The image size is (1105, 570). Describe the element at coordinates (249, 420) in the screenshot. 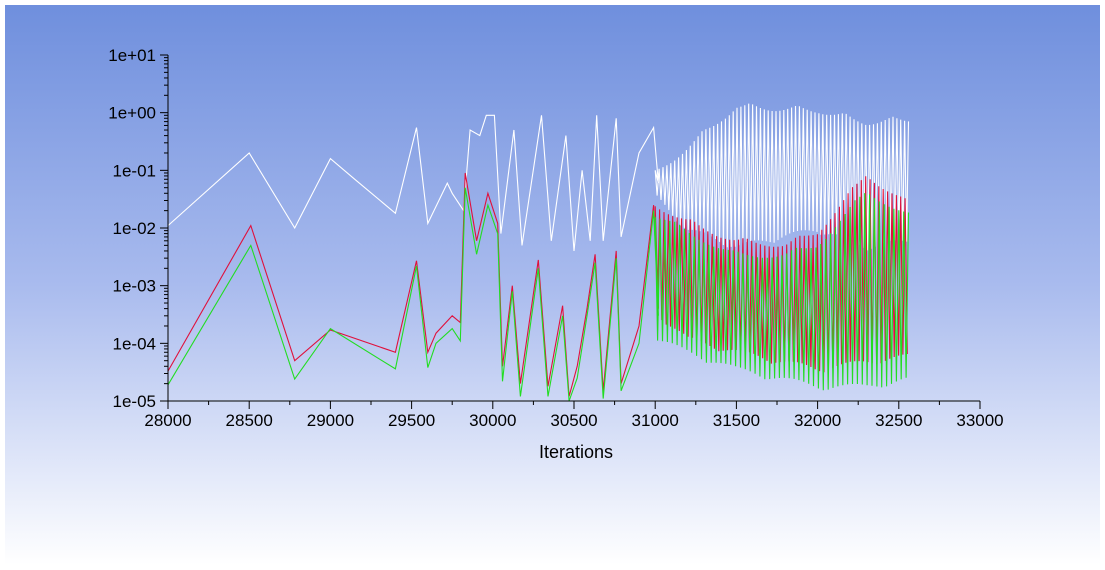

I see `x-tick-label: 28500` at that location.